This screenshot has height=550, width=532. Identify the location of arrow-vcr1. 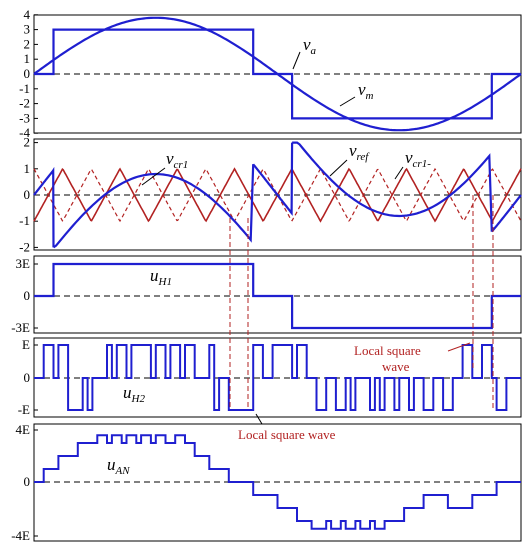
(153, 176).